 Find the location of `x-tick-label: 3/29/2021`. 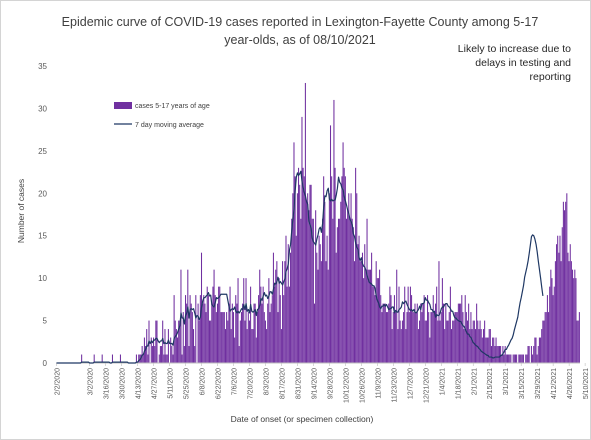

x-tick-label: 3/29/2021 is located at coordinates (538, 383).